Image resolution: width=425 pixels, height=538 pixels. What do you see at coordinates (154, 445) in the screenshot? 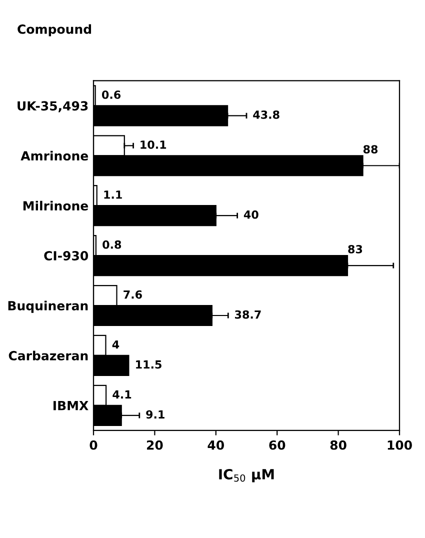
I see `x-tick-label: 20` at bounding box center [154, 445].